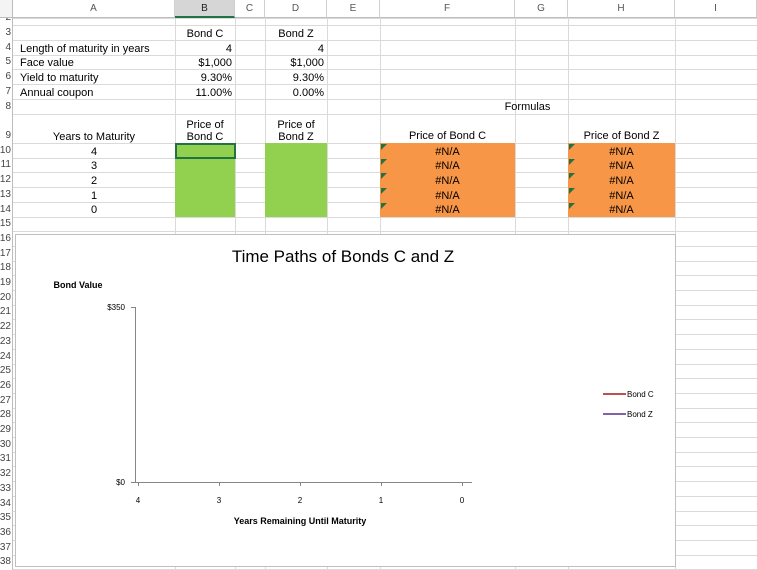 The height and width of the screenshot is (570, 757). What do you see at coordinates (5, 503) in the screenshot?
I see `row-number: 34` at bounding box center [5, 503].